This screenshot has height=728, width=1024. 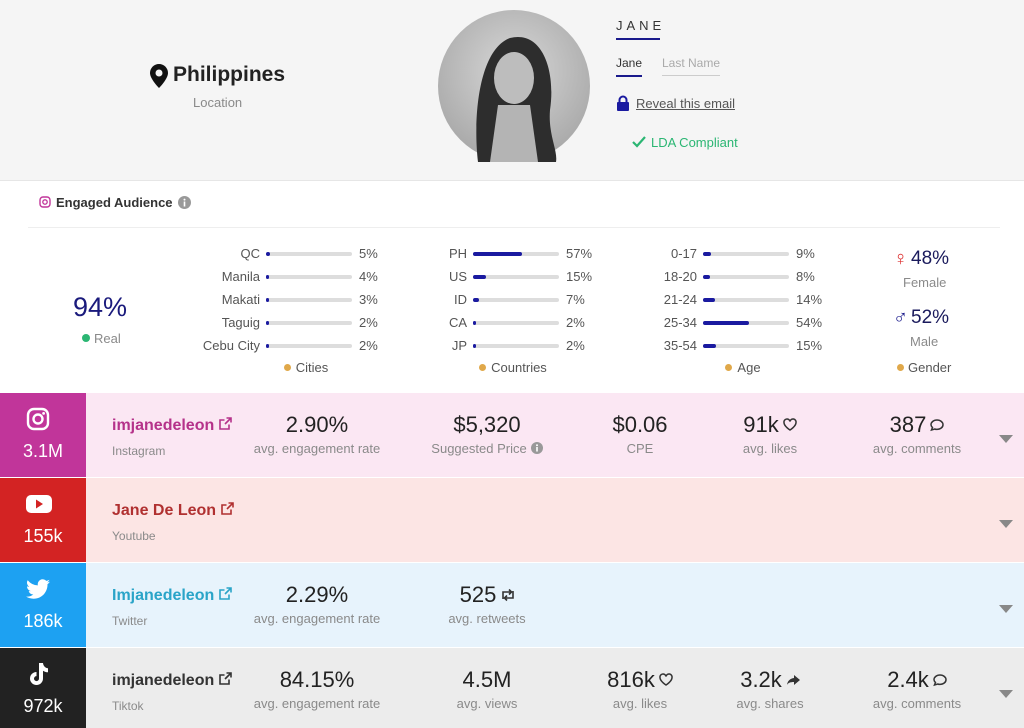 I want to click on platform-badge: 3.1M, so click(x=43, y=435).